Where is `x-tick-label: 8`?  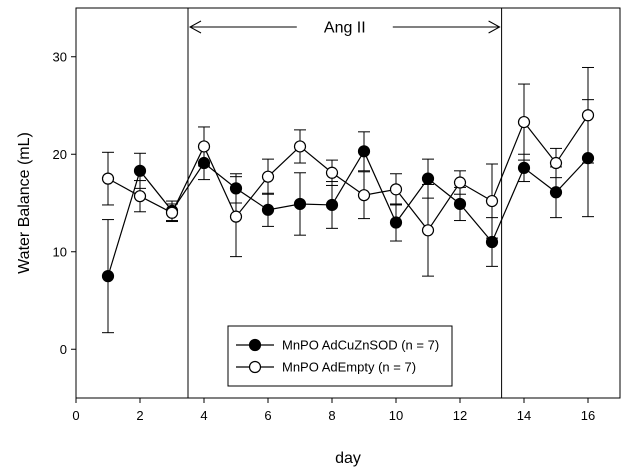
x-tick-label: 8 is located at coordinates (331, 415).